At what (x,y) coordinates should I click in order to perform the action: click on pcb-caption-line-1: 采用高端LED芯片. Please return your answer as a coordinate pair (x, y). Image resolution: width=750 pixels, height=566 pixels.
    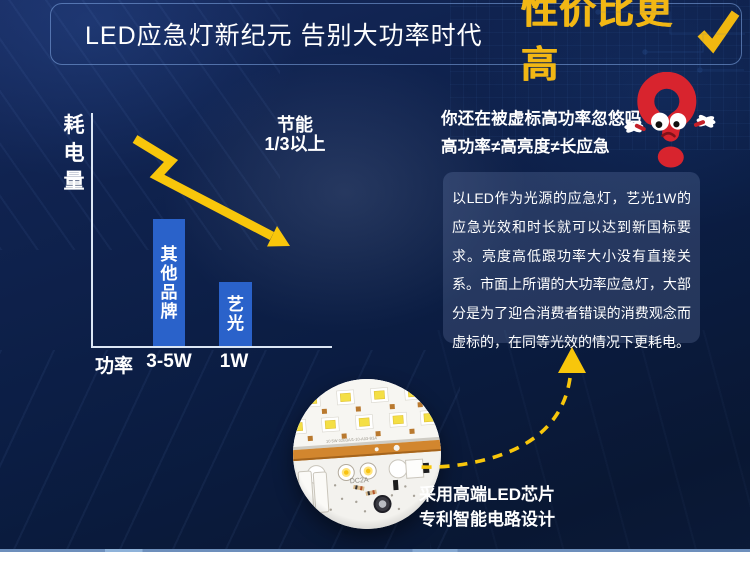
    Looking at the image, I should click on (487, 494).